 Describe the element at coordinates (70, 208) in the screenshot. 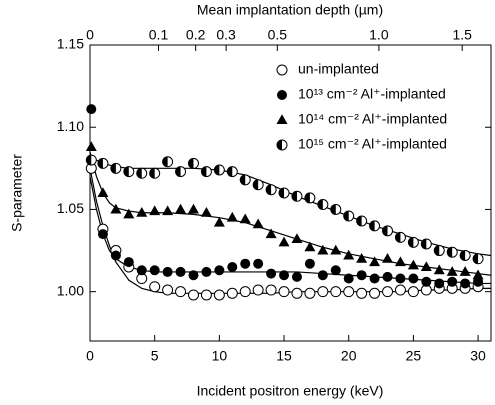

I see `y-tick-label: 1.05` at that location.